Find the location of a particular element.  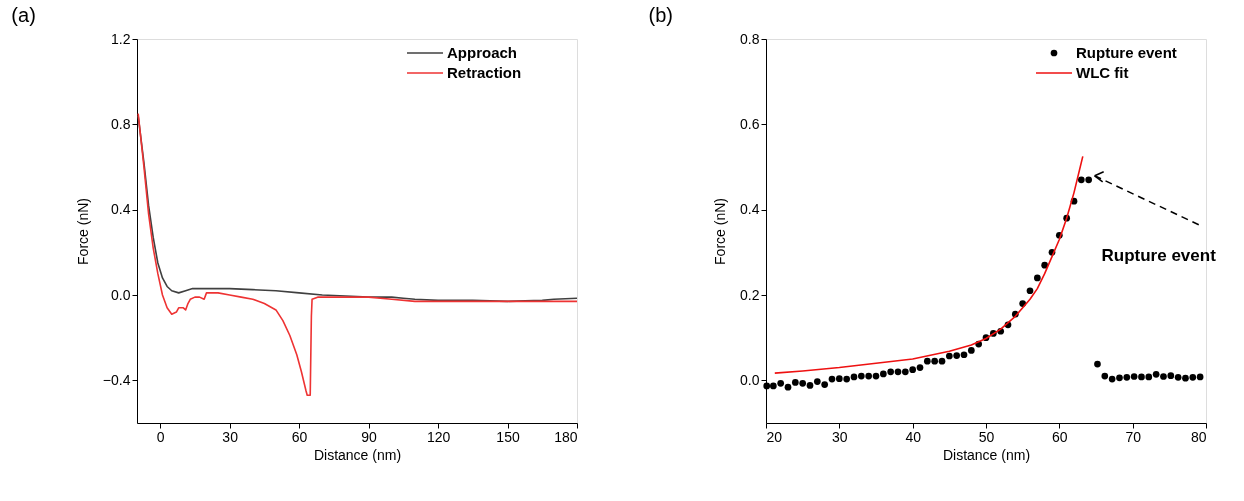

annotation: Rupture event is located at coordinates (1159, 255).